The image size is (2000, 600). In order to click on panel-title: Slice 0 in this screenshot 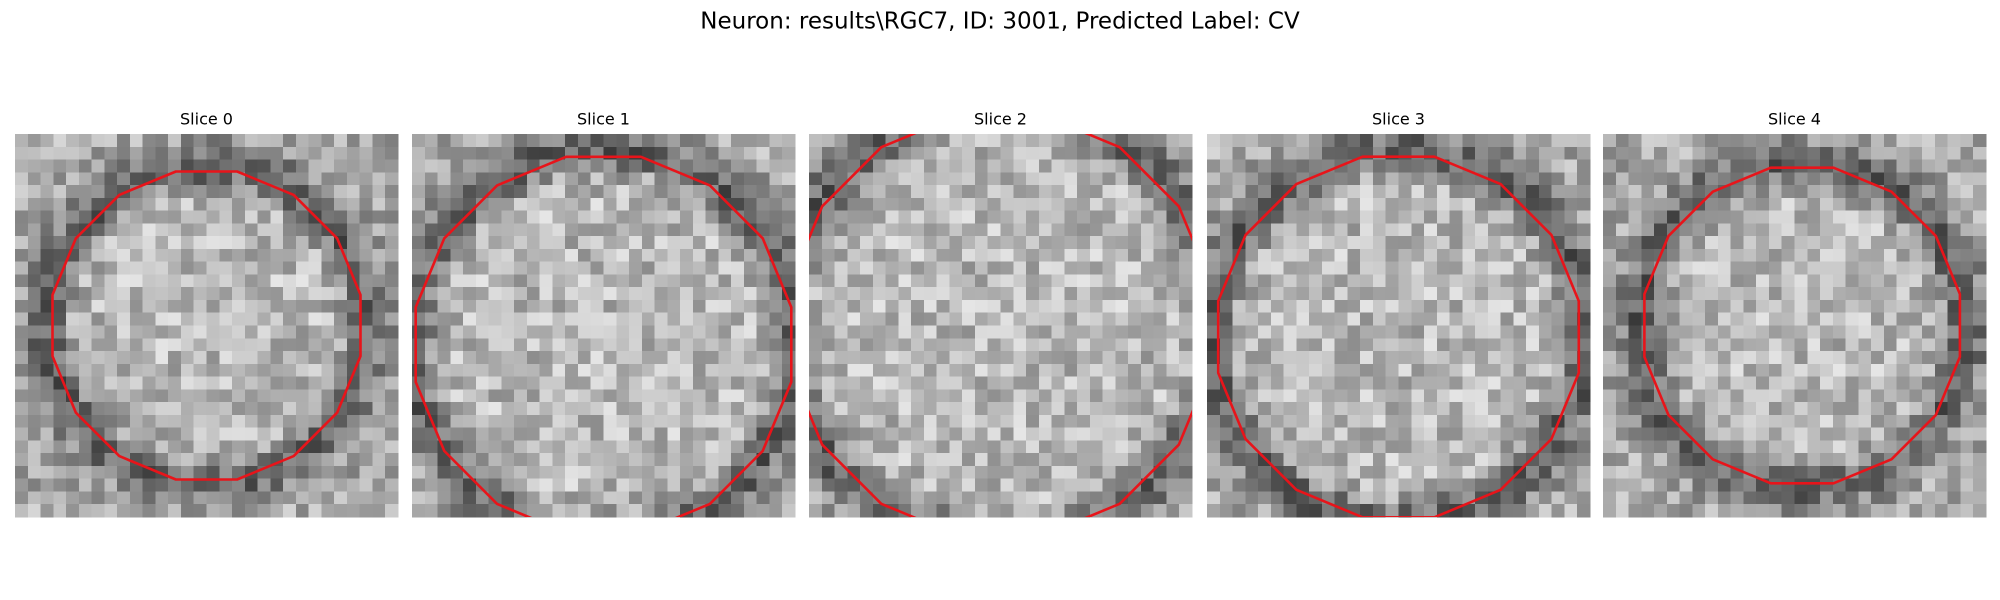, I will do `click(206, 119)`.